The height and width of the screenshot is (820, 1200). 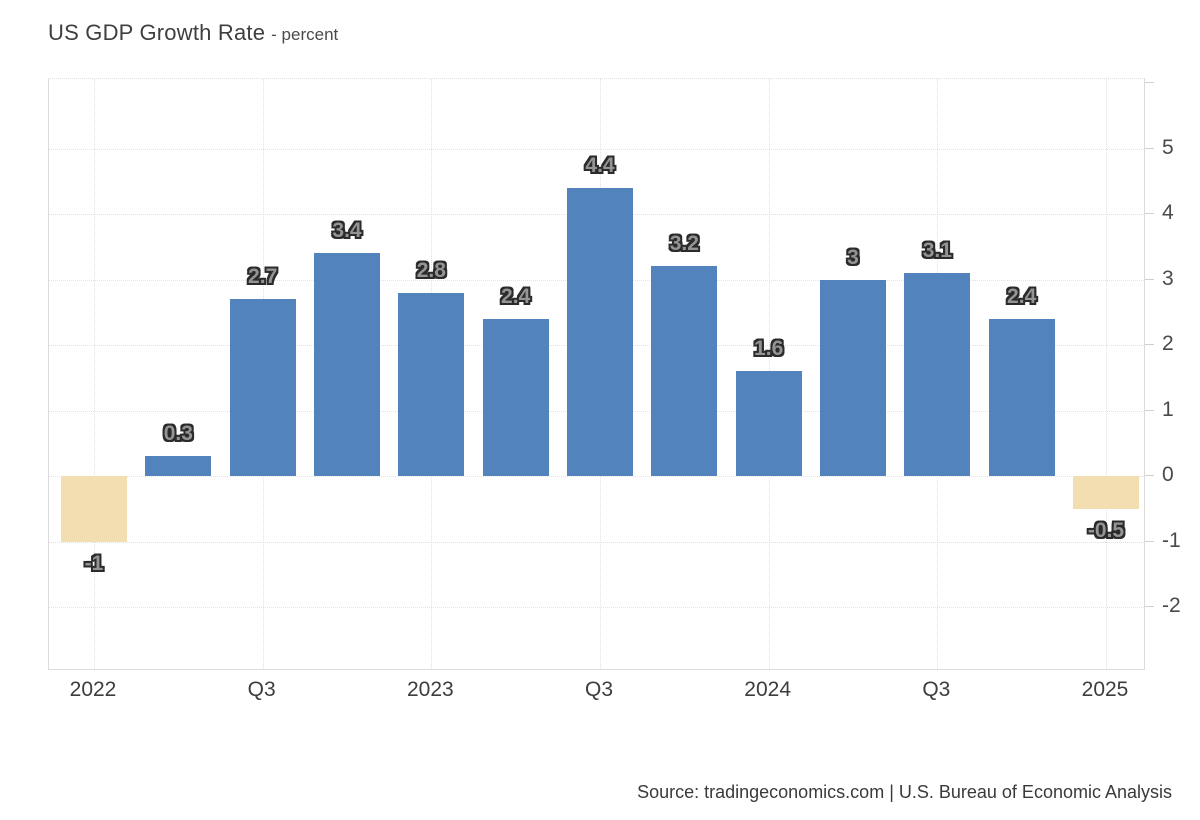 I want to click on bar-value-label: 3.2, so click(x=684, y=244).